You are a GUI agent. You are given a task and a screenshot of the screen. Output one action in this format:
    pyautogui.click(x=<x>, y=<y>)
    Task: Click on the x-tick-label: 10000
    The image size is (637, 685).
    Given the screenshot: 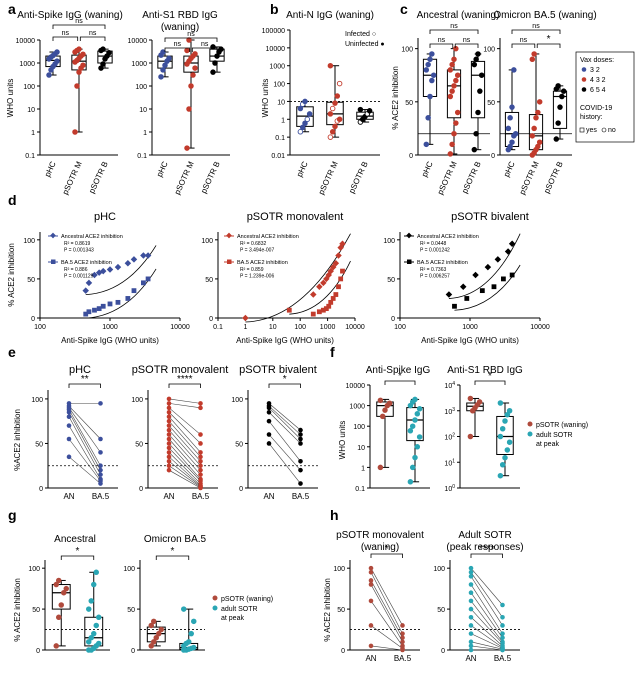 What is the action you would take?
    pyautogui.click(x=540, y=327)
    